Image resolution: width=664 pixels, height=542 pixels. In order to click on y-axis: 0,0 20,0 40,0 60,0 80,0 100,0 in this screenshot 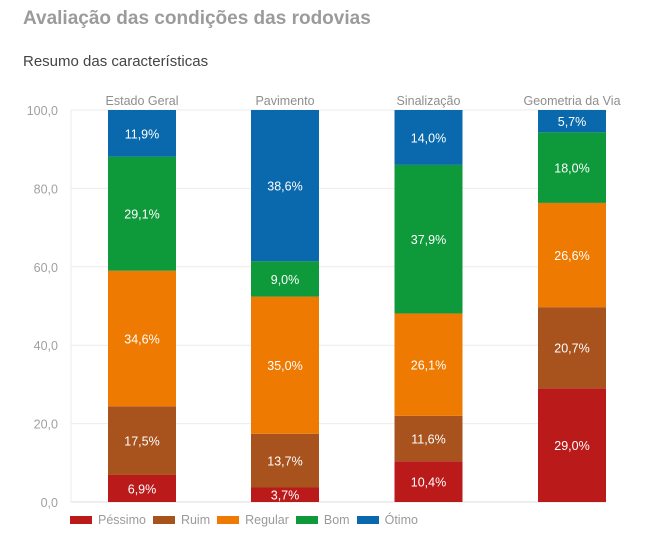, I will do `click(42, 307)`.